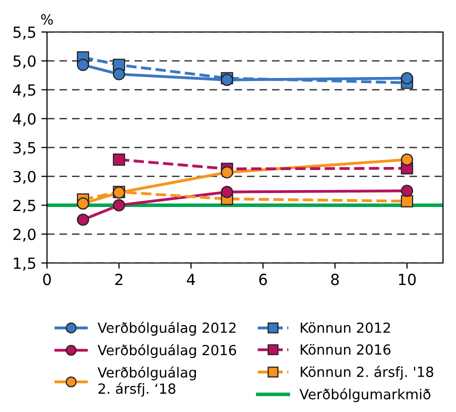  Describe the element at coordinates (345, 328) in the screenshot. I see `legend-label: Könnun 2012` at that location.